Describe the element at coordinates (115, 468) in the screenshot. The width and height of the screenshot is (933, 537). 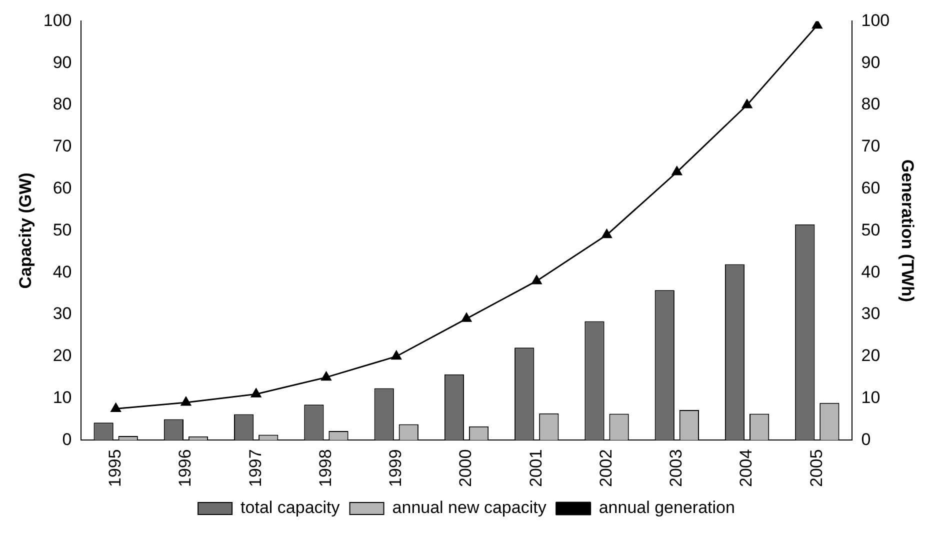
I see `x-tick-label: 1995` at that location.